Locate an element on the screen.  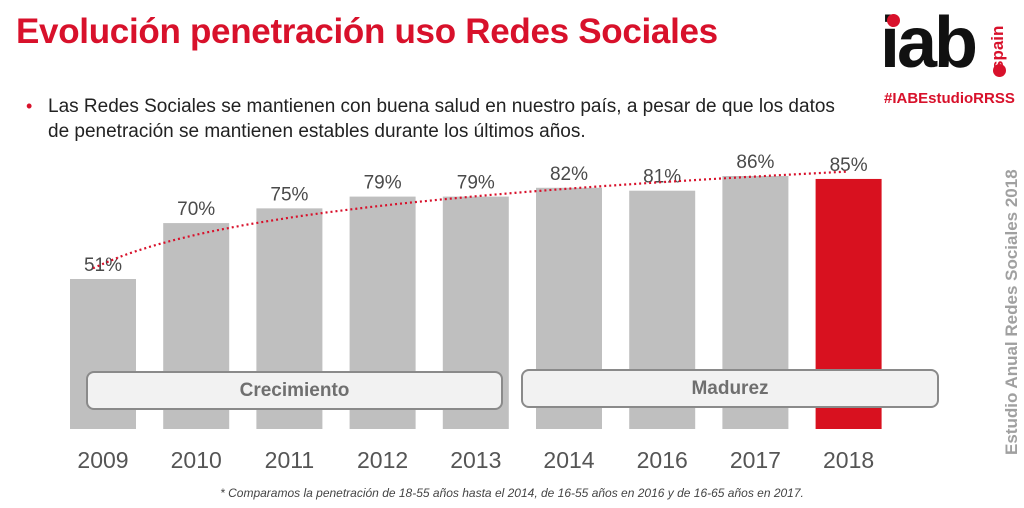
value-label-2018: 85% is located at coordinates (849, 165).